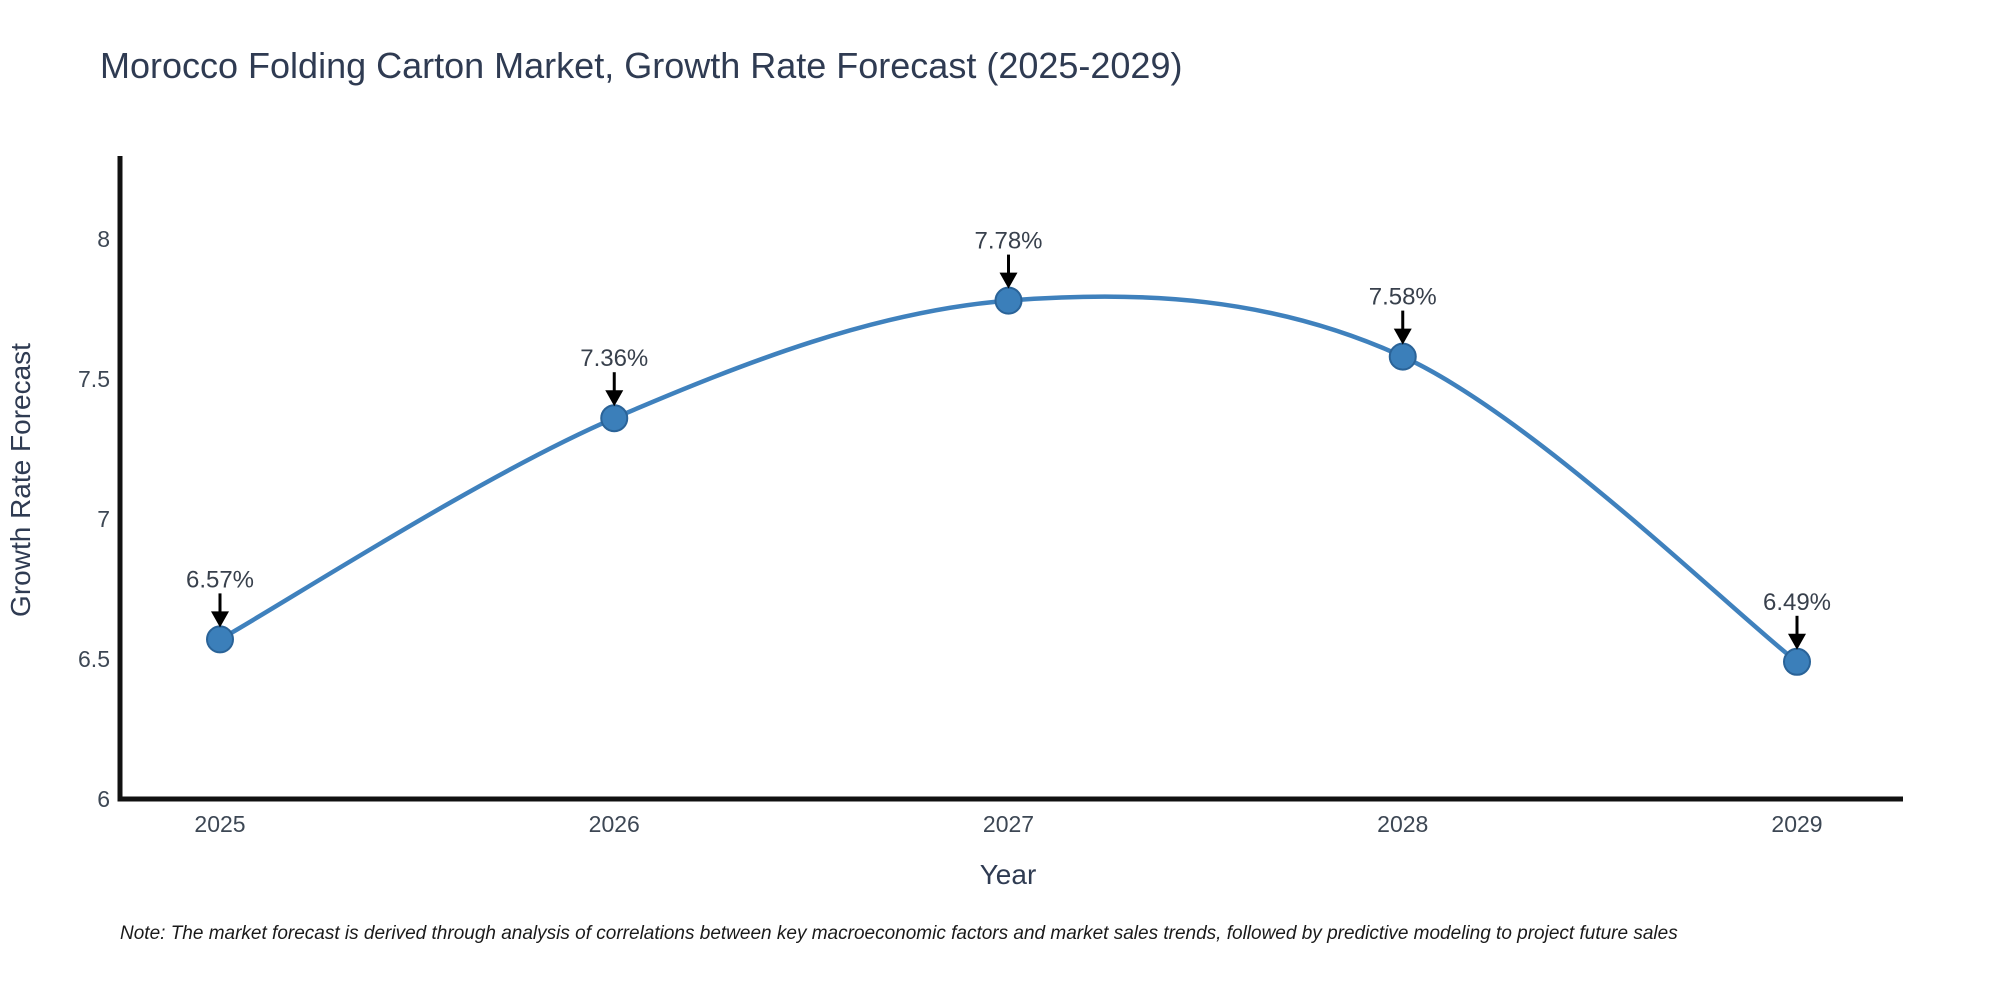 This screenshot has height=1000, width=2000. Describe the element at coordinates (220, 579) in the screenshot. I see `point-value-annotation: 6.57%` at that location.